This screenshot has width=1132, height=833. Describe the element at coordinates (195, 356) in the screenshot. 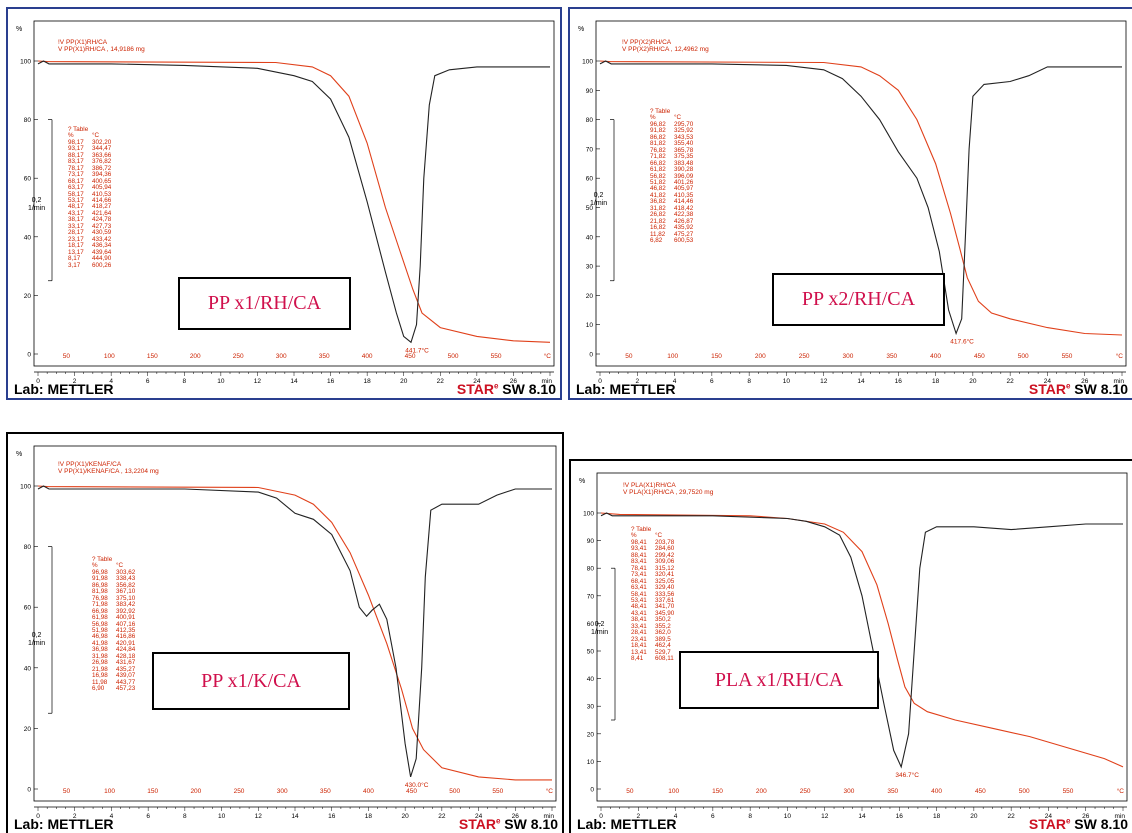

I see `temp-tick-label: 200` at that location.